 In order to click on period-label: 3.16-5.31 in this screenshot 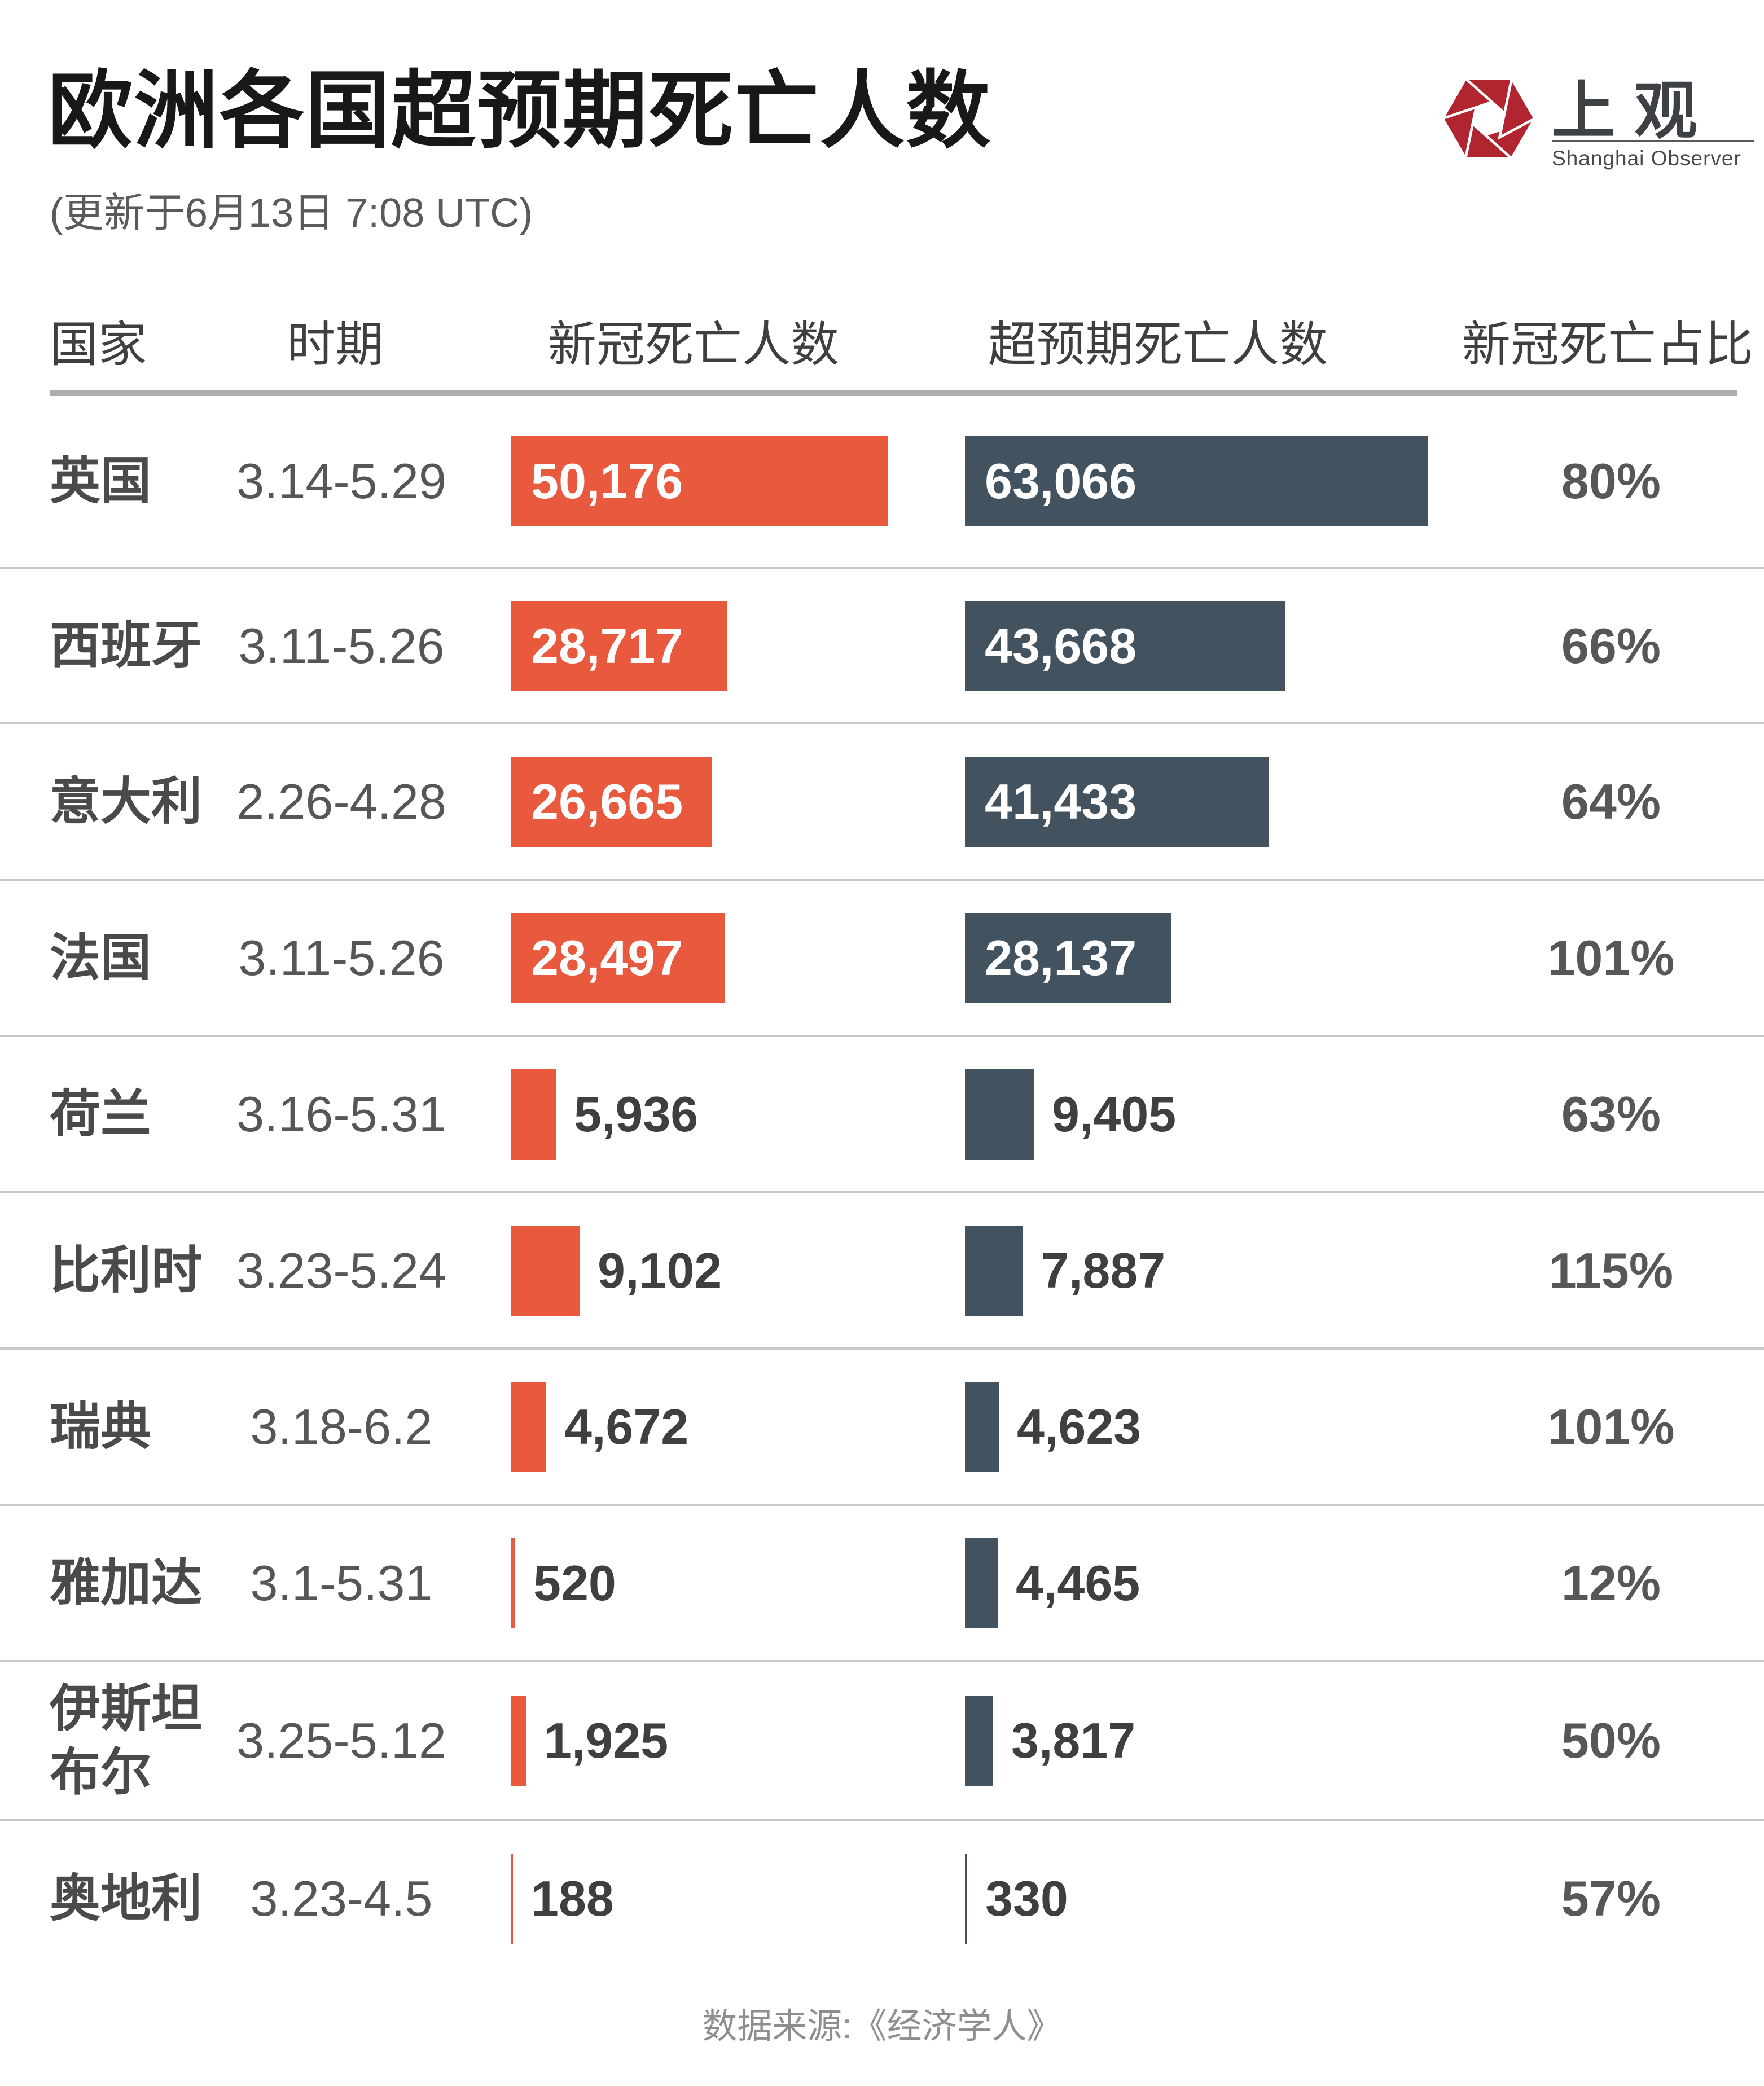, I will do `click(341, 1114)`.